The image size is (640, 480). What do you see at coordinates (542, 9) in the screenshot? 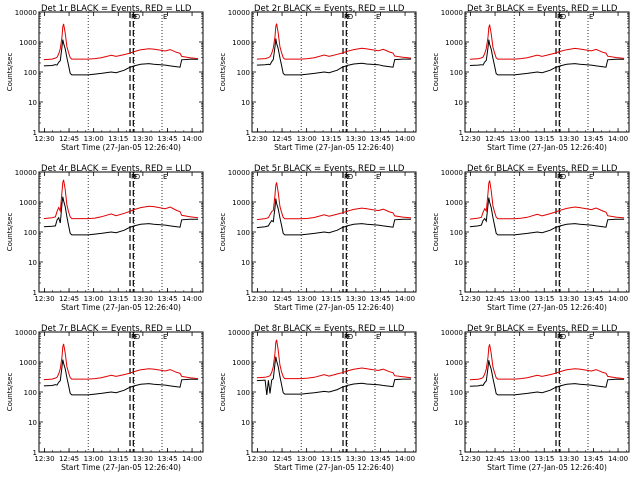
I see `panel-title: Det 3r BLACK = Events, RED = LLD` at bounding box center [542, 9].